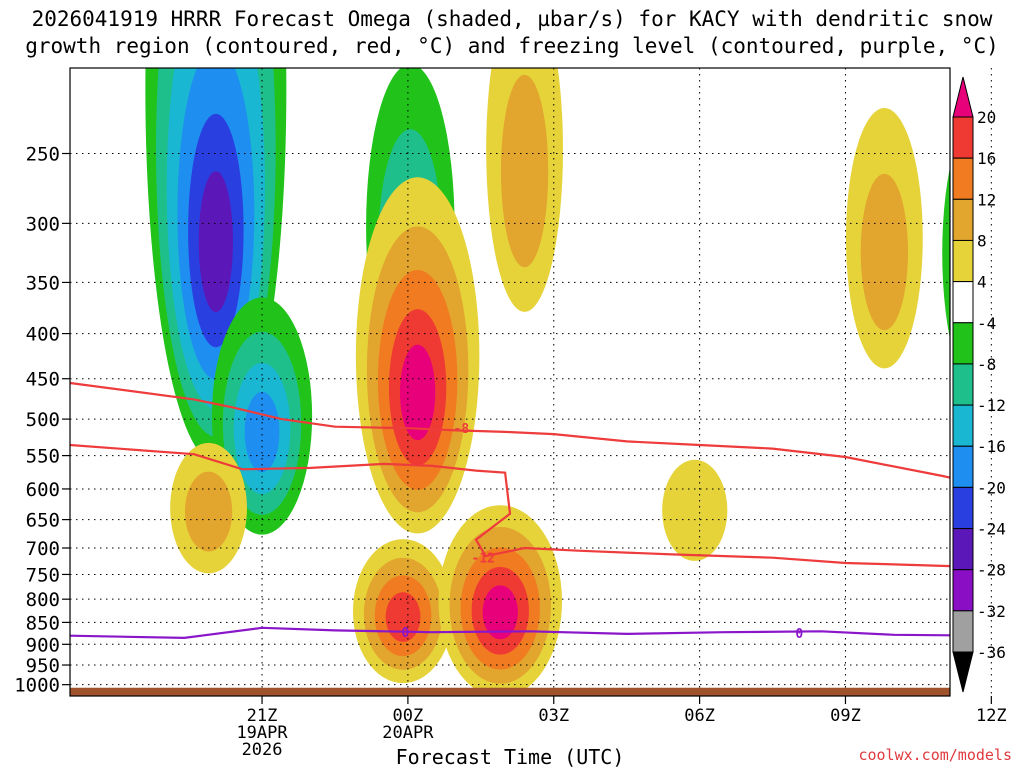  I want to click on y-tick-label-950: 950, so click(43, 666).